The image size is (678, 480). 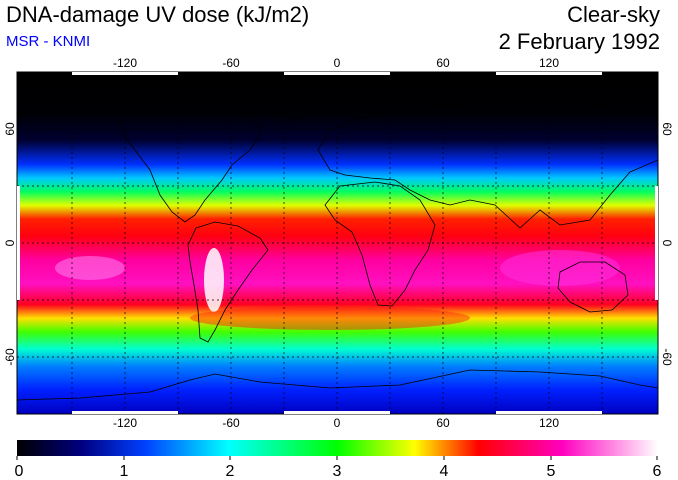 I want to click on lat-tick-left-60s: -60, so click(x=10, y=357).